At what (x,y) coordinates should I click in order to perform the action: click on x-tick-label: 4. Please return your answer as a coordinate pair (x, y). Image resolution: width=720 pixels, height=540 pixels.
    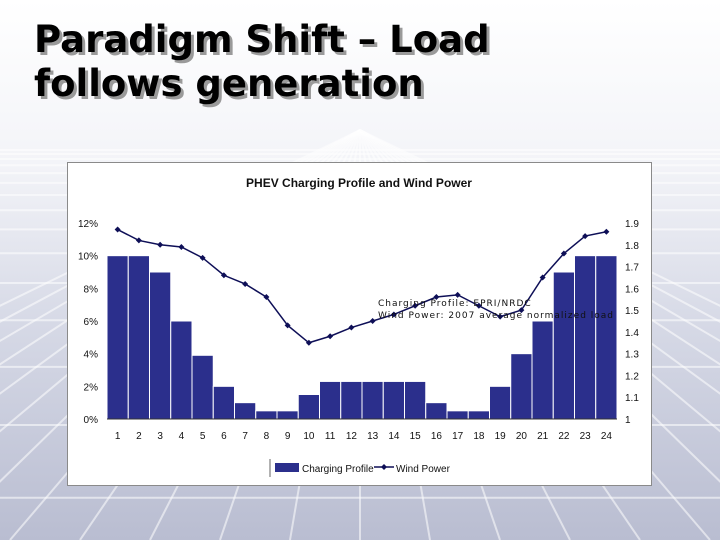
    Looking at the image, I should click on (182, 436).